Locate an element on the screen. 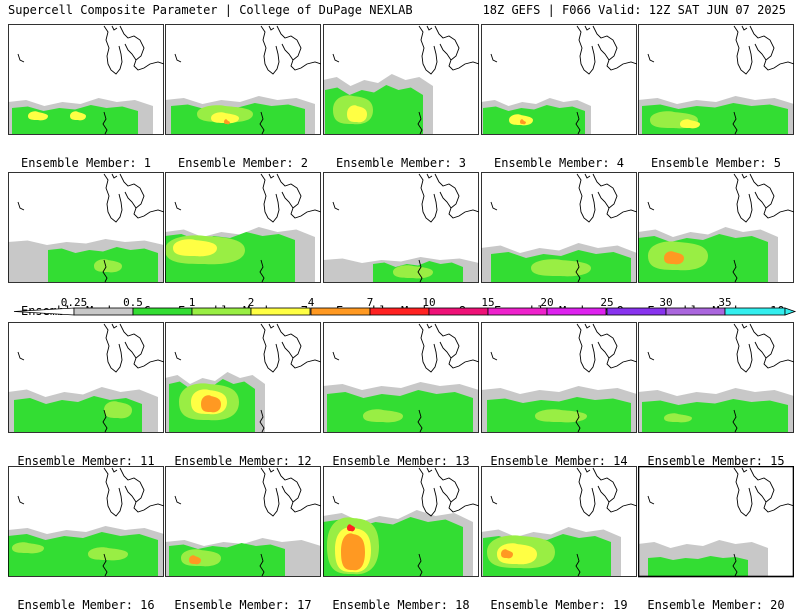 The width and height of the screenshot is (800, 616). color-legend-tick-label: 10 is located at coordinates (429, 302).